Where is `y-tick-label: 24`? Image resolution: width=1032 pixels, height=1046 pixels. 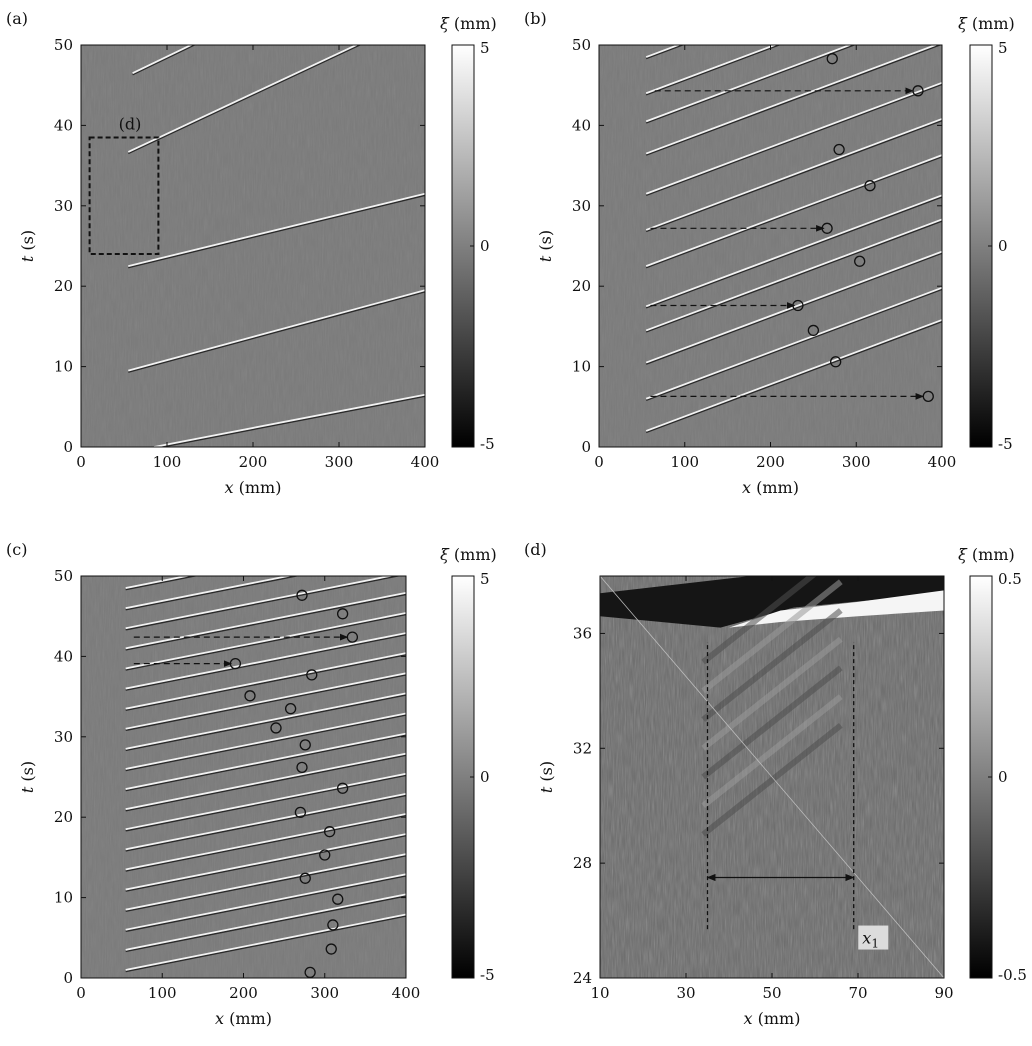
y-tick-label: 24 is located at coordinates (582, 978).